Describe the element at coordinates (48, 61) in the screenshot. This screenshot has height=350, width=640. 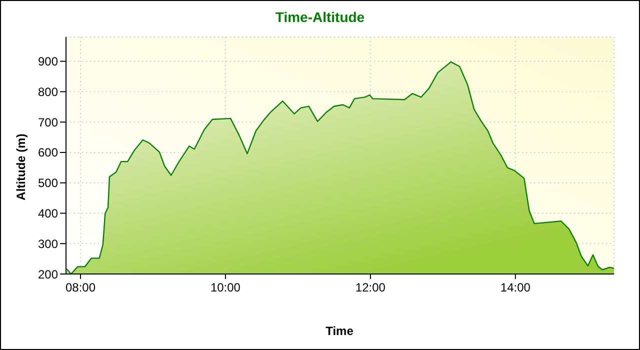
I see `y-tick-label: 900` at that location.